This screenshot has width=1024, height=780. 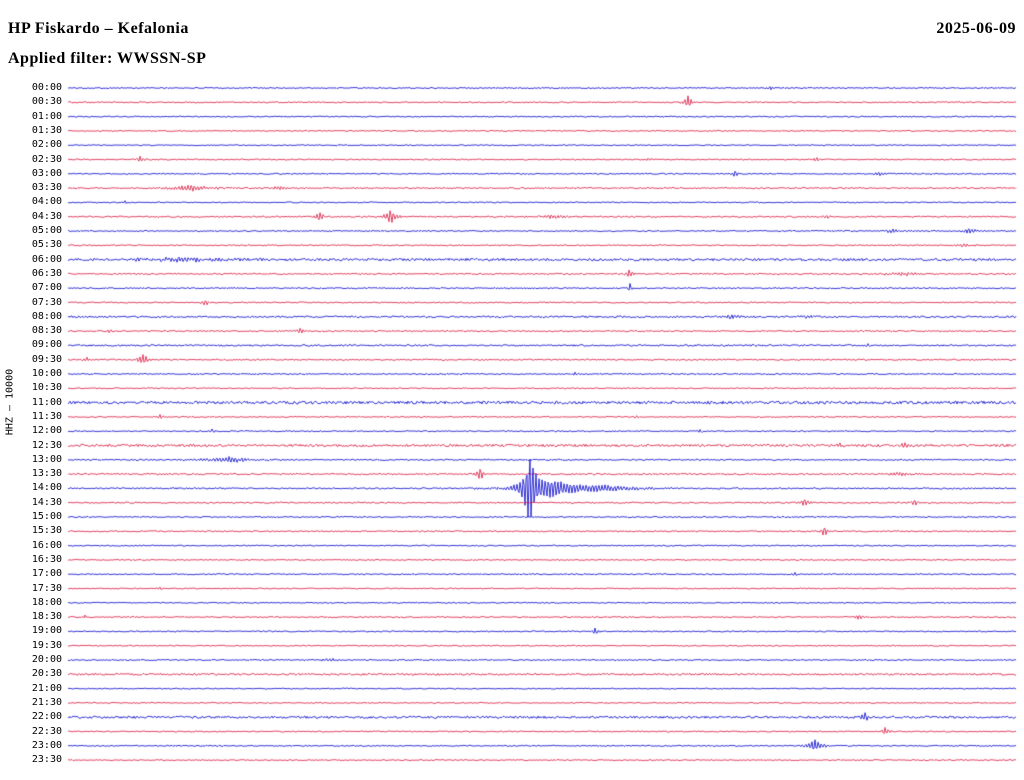 What do you see at coordinates (46, 717) in the screenshot?
I see `time-label: 22:00` at bounding box center [46, 717].